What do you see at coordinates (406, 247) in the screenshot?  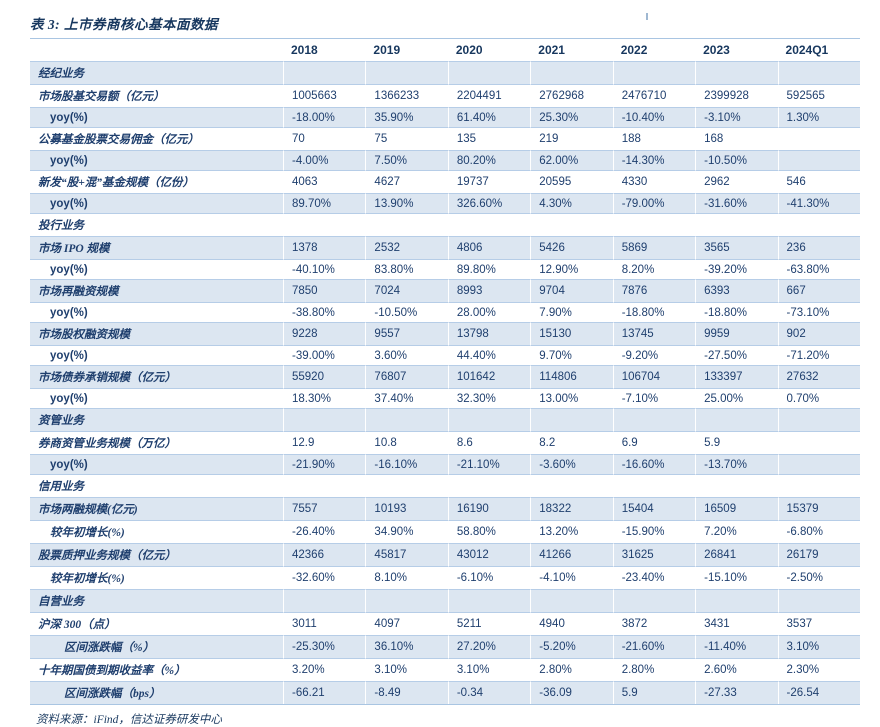 I see `value-cell: 2532` at bounding box center [406, 247].